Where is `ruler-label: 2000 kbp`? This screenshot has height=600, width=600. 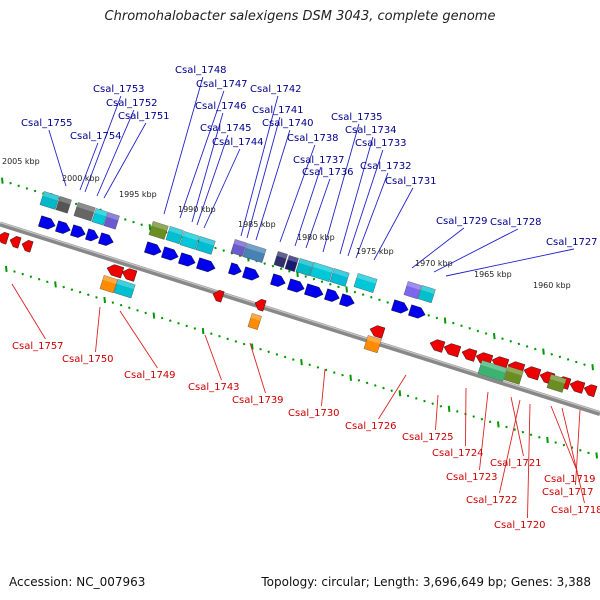 ruler-label: 2000 kbp is located at coordinates (81, 178).